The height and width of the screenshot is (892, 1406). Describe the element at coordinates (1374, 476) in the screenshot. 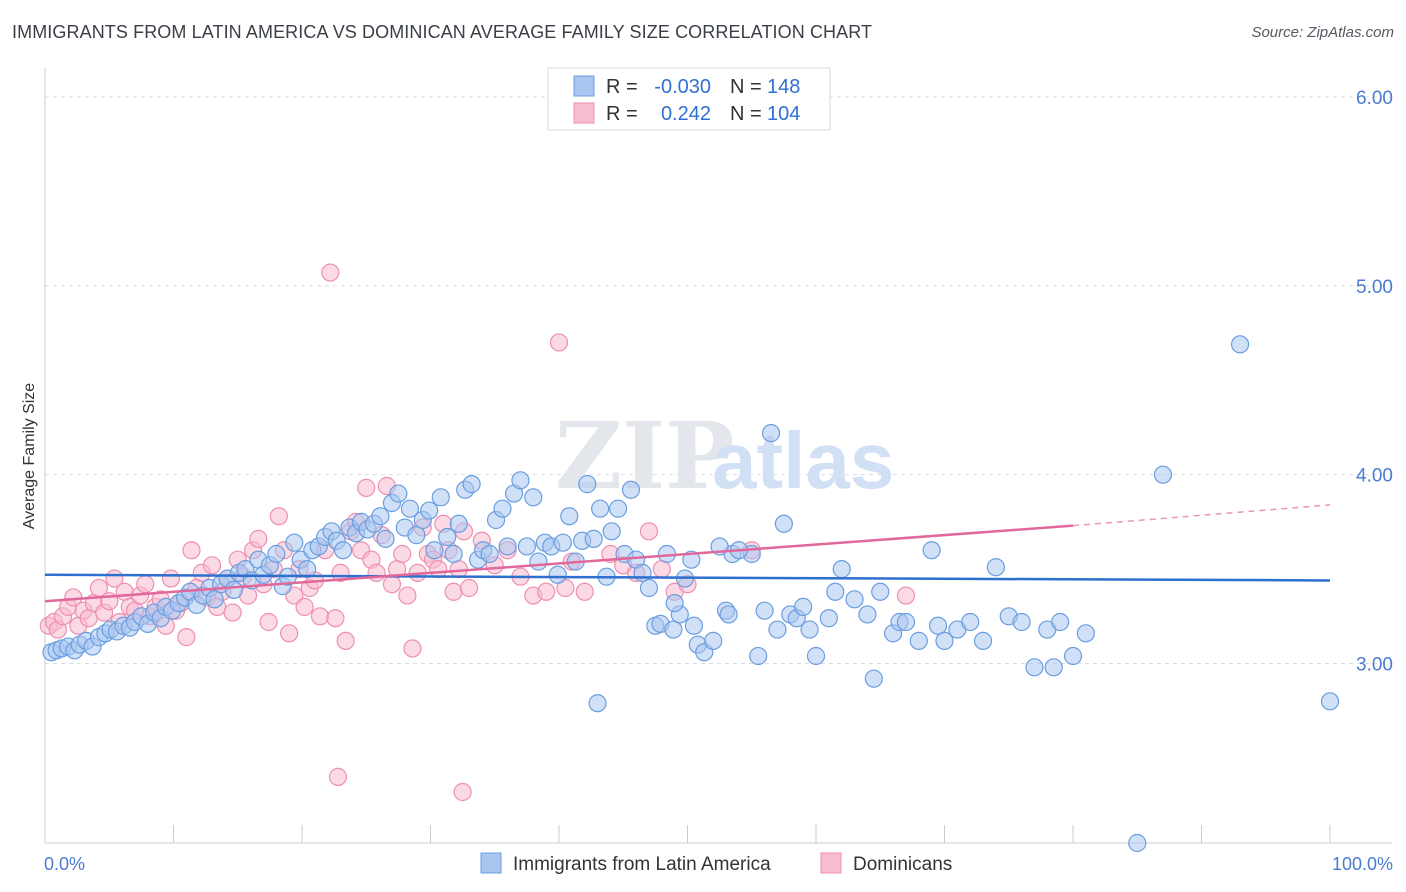

I see `y-tick-label-1: 4.00` at that location.